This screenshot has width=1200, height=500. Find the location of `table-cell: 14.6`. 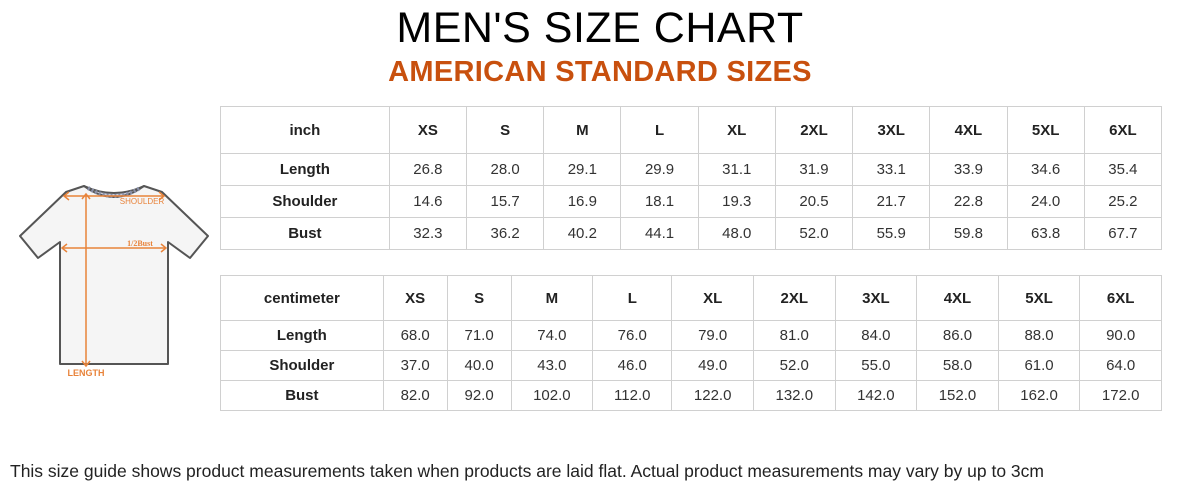

table-cell: 14.6 is located at coordinates (428, 201).